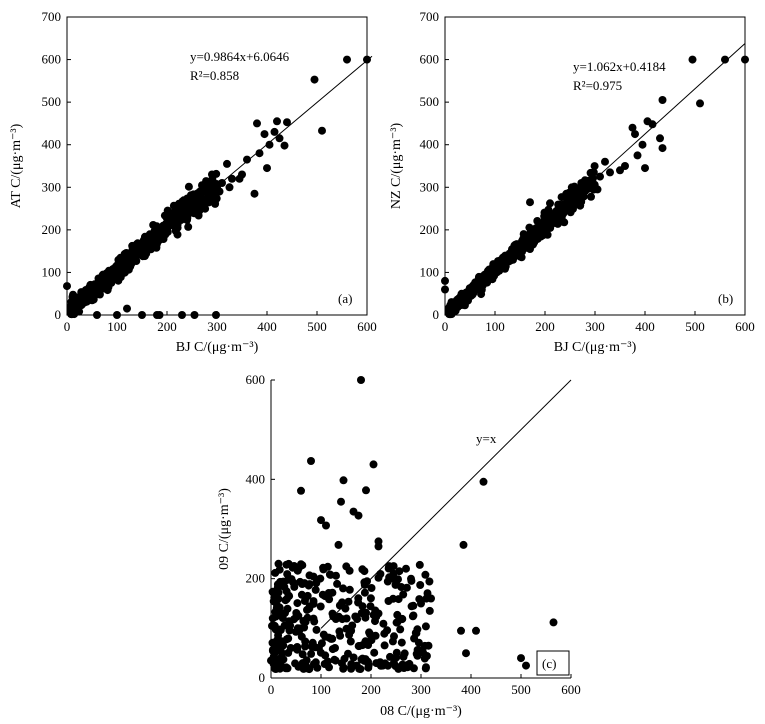 The image size is (765, 724). Describe the element at coordinates (317, 326) in the screenshot. I see `panel-a-x-tick-label: 500` at that location.